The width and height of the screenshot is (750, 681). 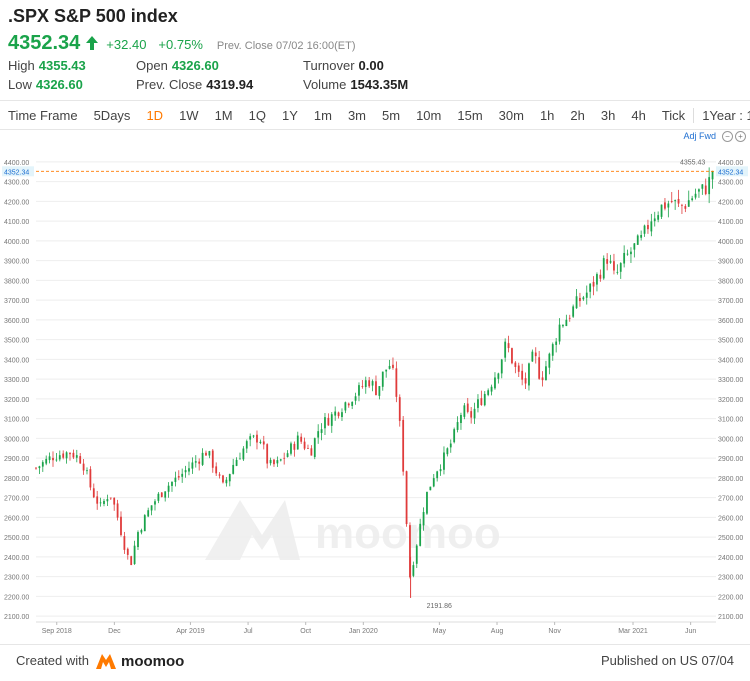 What do you see at coordinates (440, 631) in the screenshot?
I see `x-tick-label: May` at bounding box center [440, 631].